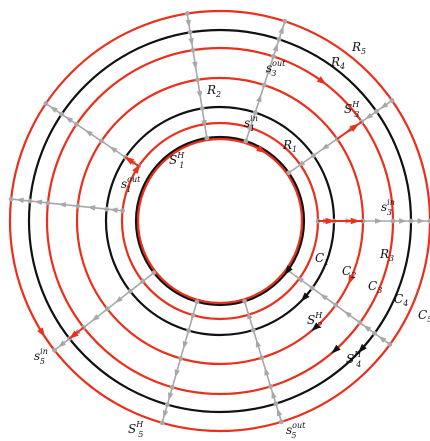 This screenshot has height=441, width=430. What do you see at coordinates (322, 259) in the screenshot?
I see `label-c1: C1` at bounding box center [322, 259].